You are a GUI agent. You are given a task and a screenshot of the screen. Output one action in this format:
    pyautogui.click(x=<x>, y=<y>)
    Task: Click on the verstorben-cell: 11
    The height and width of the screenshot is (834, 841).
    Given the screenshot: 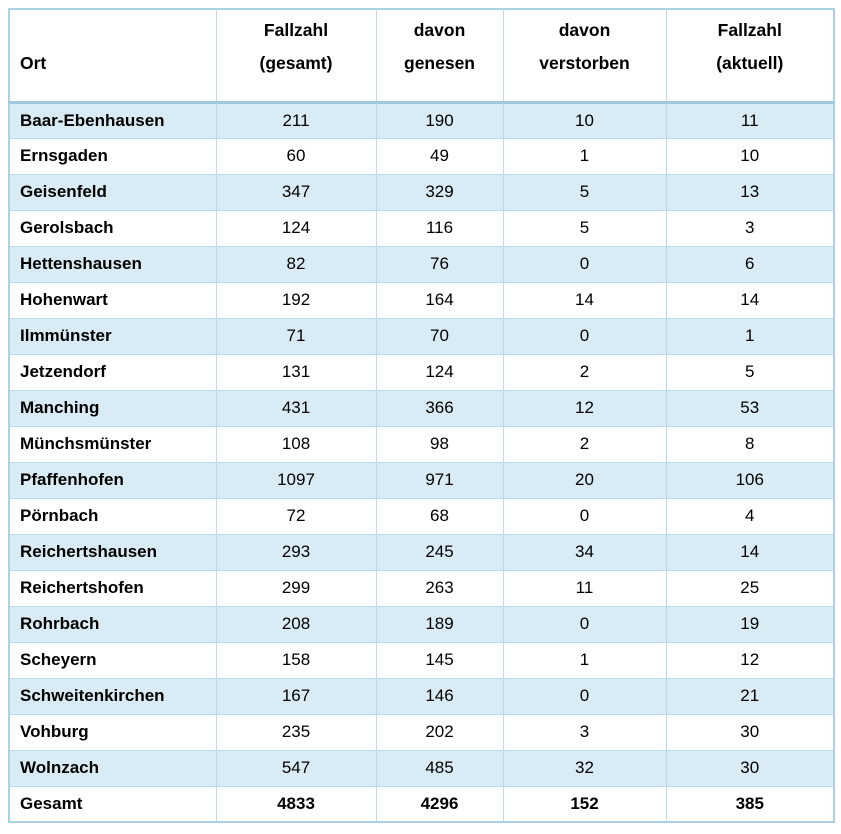 What is the action you would take?
    pyautogui.click(x=584, y=588)
    